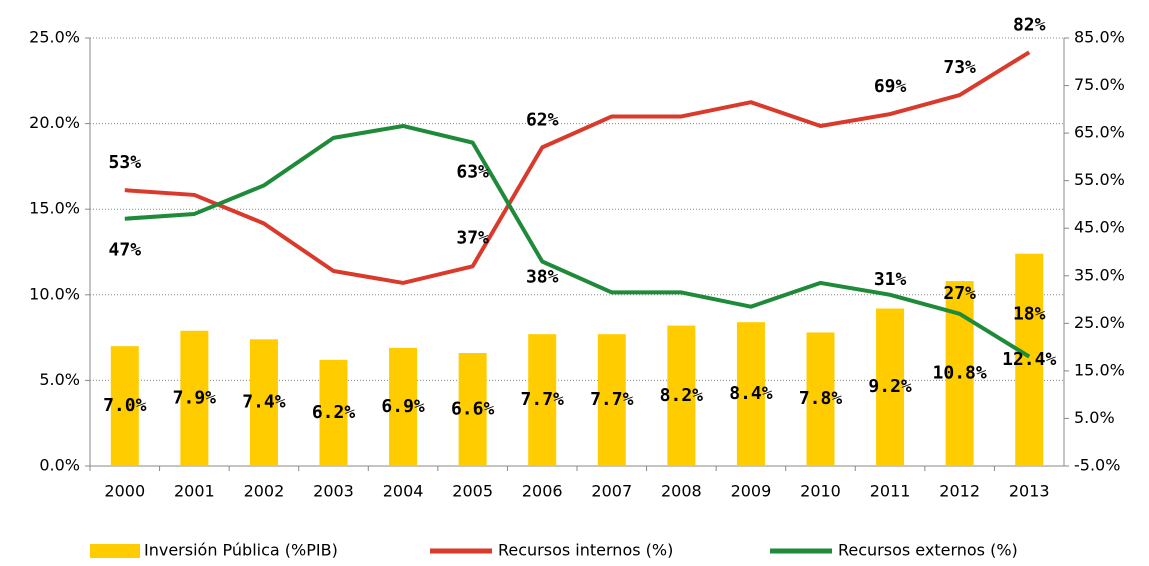  I want to click on x-tick-label: 2007, so click(611, 491).